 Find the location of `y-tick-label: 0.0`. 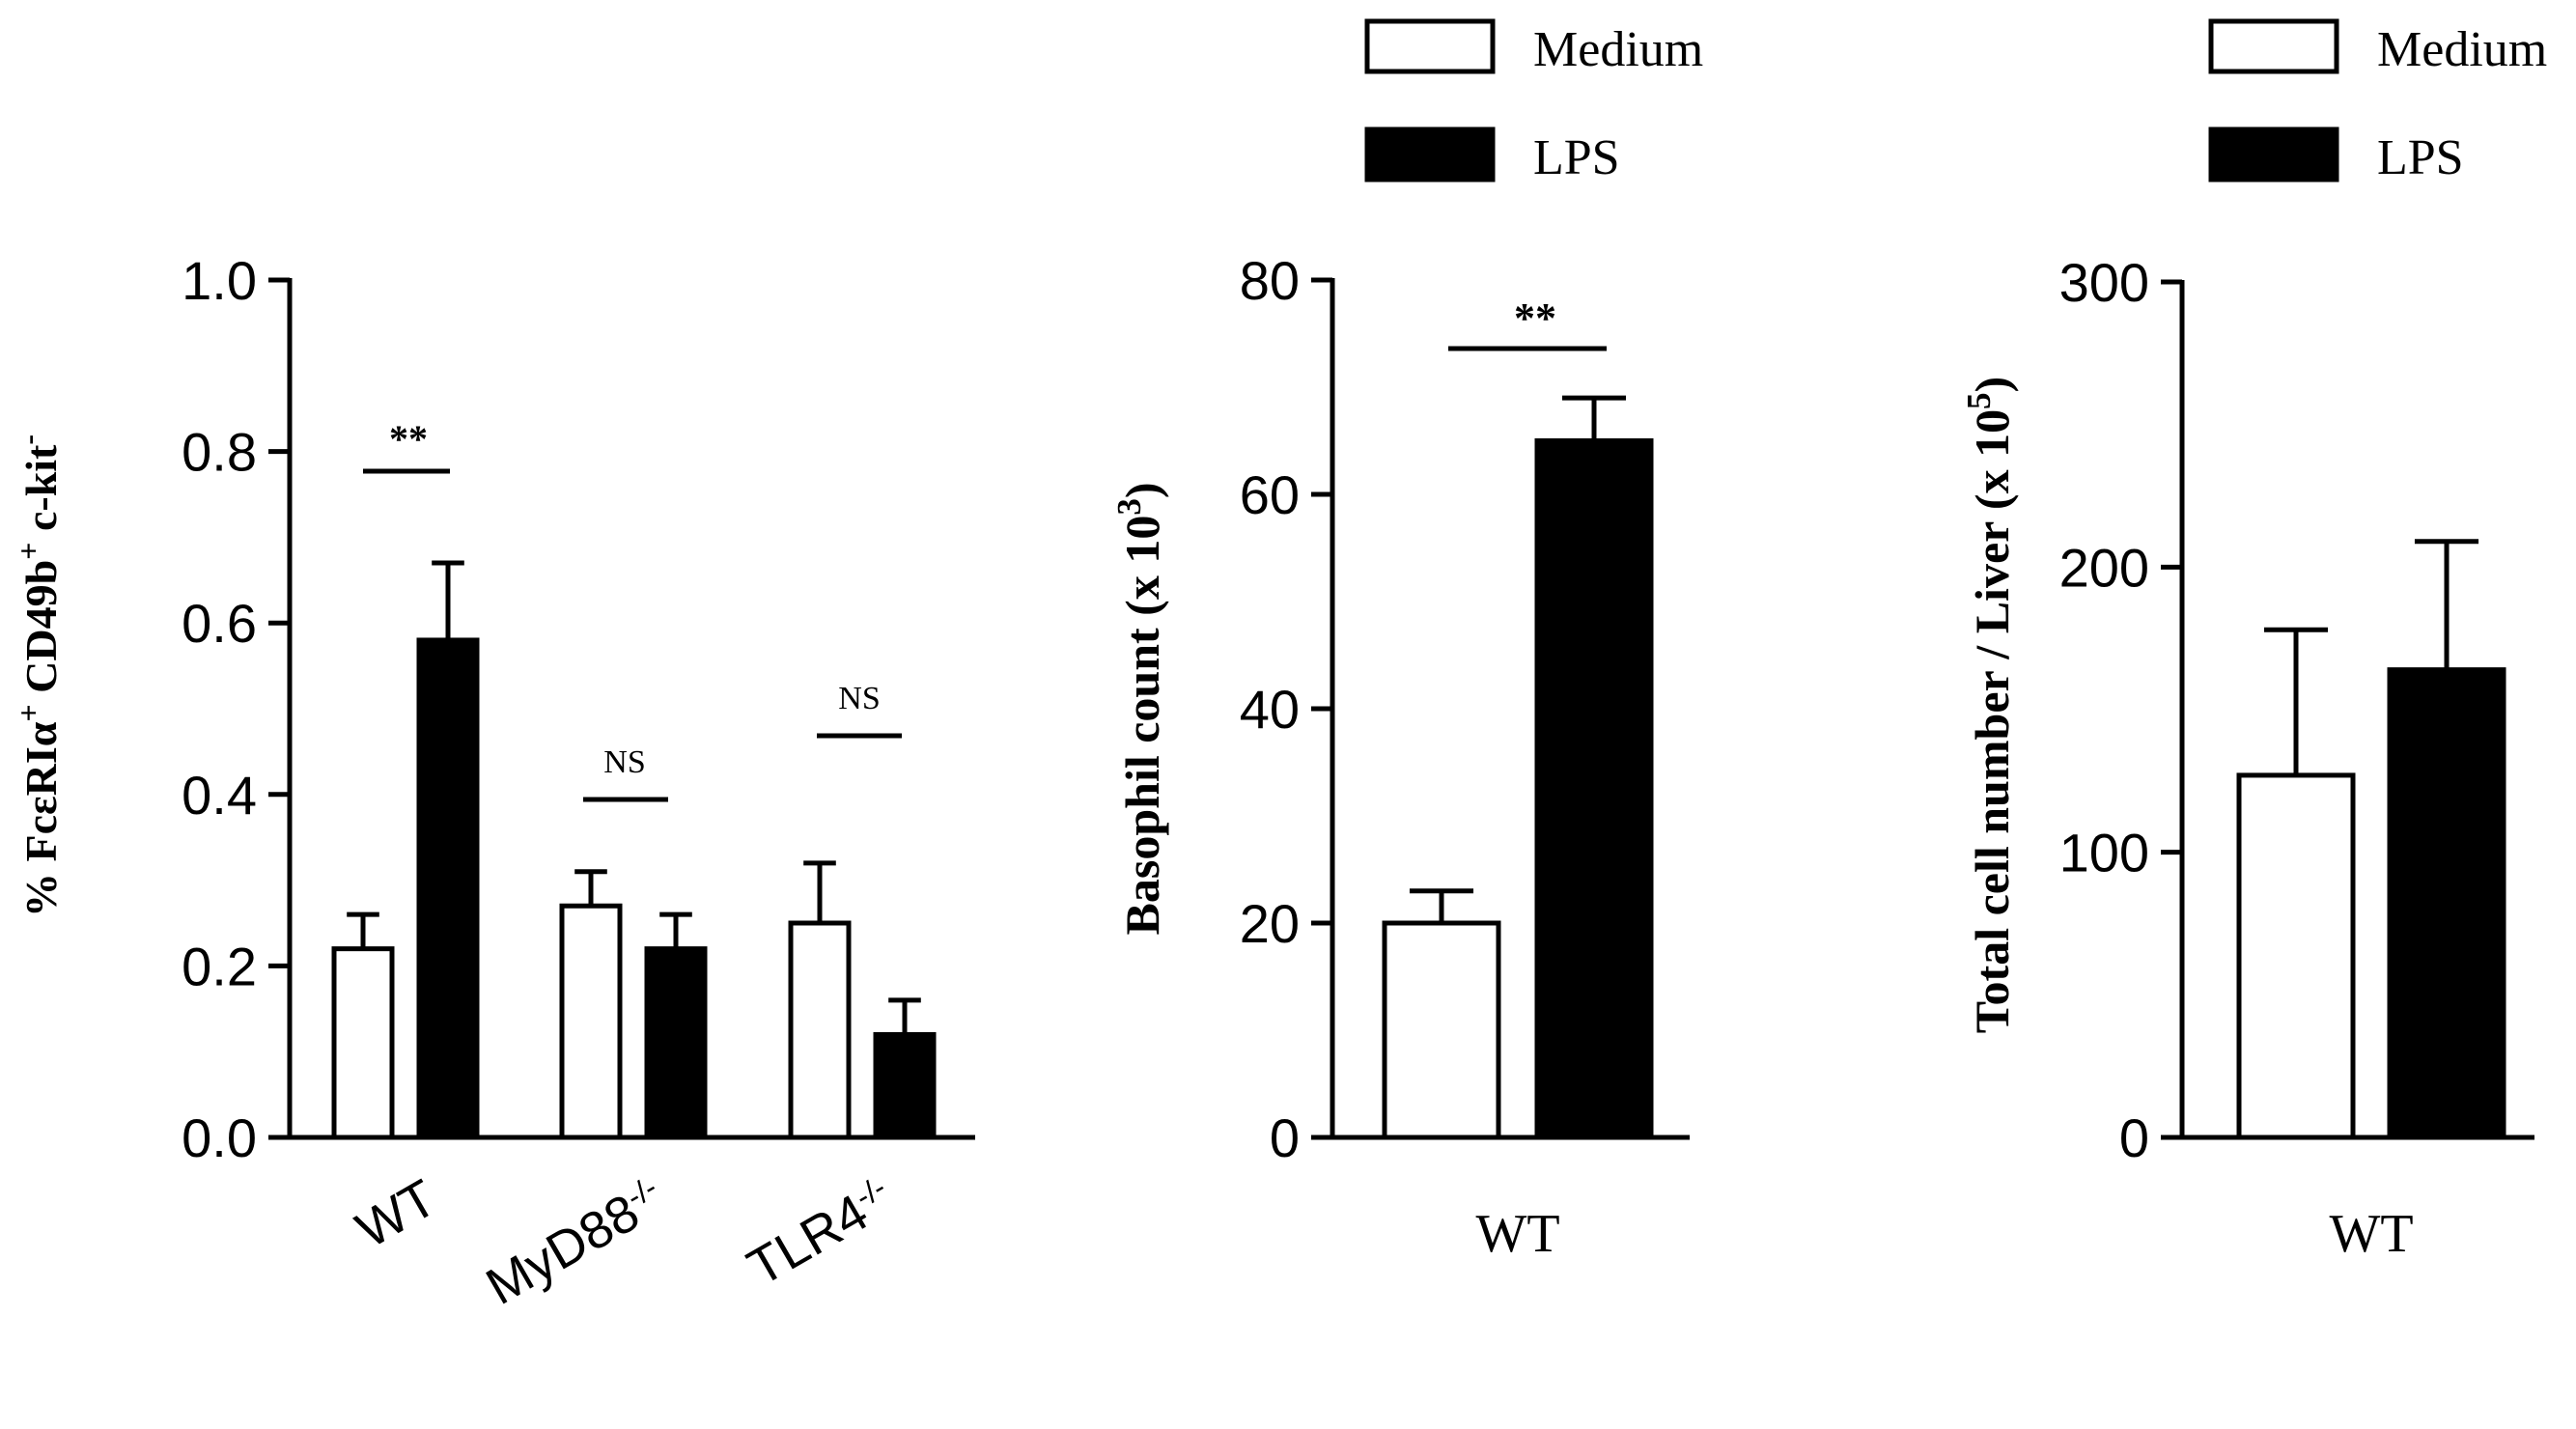

y-tick-label: 0.0 is located at coordinates (220, 1137).